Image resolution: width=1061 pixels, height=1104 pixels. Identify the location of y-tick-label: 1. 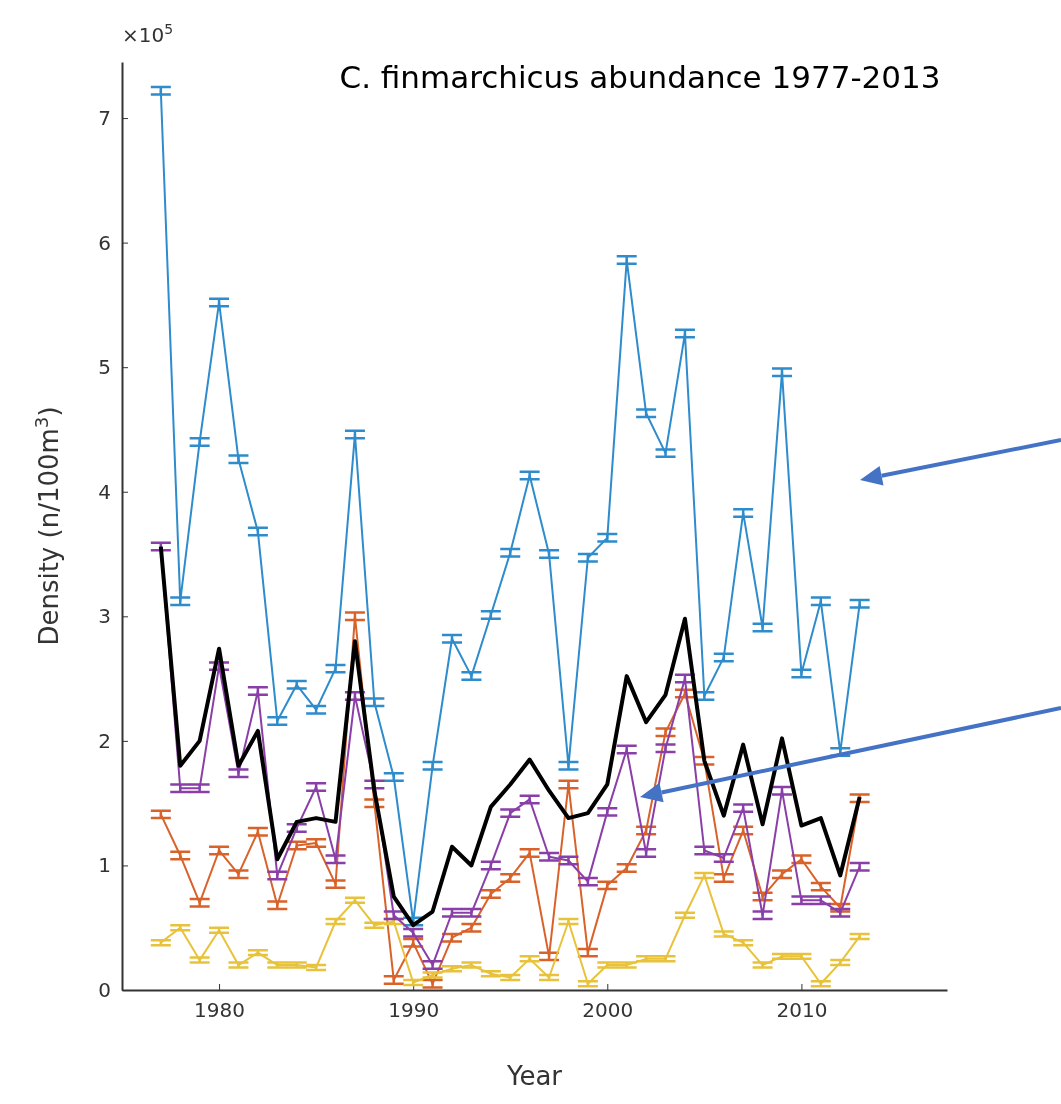
(104, 865).